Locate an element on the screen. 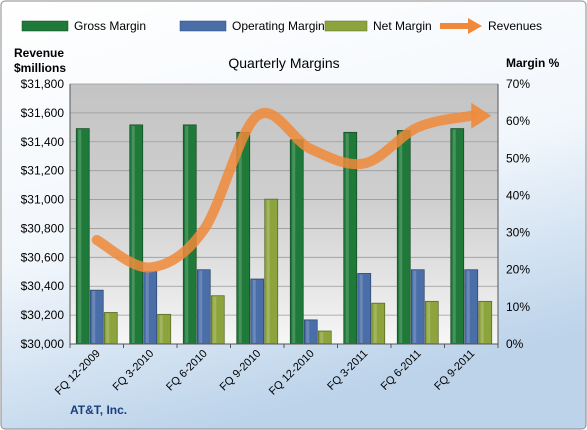  left-tick-label: $30,000 is located at coordinates (43, 344).